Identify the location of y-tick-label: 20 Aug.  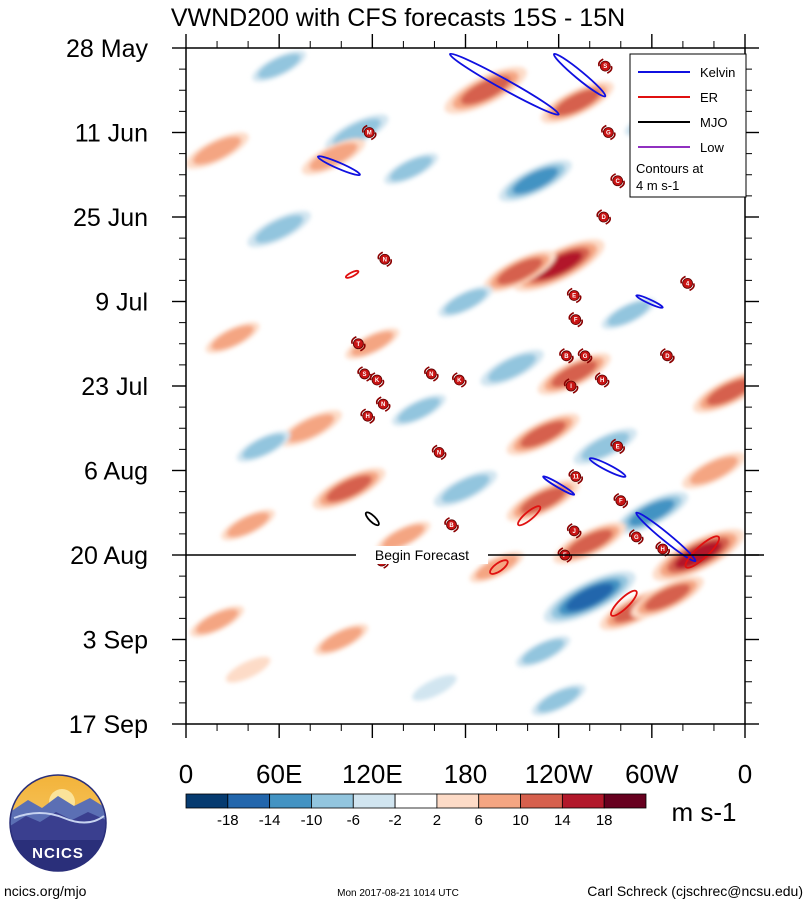
(109, 556).